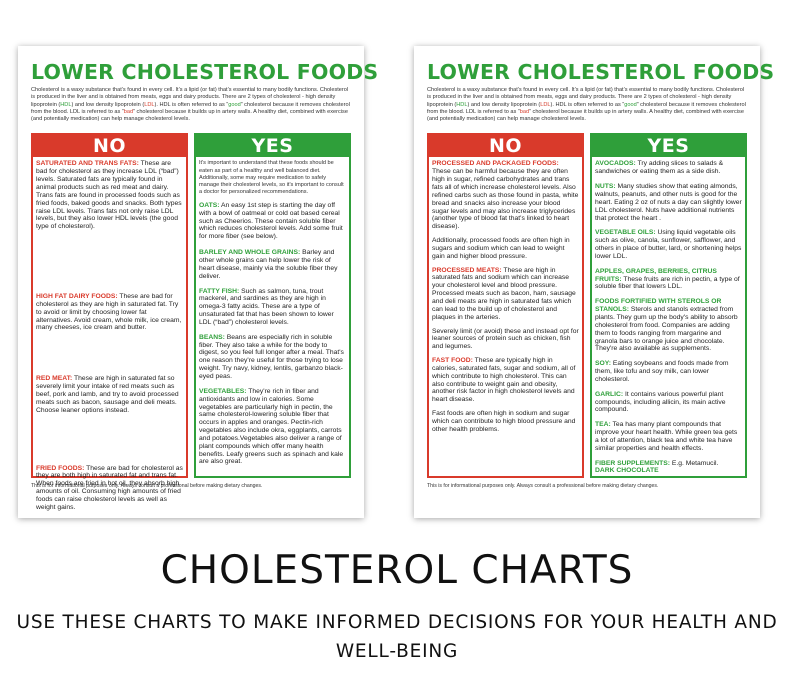 This screenshot has width=794, height=690. Describe the element at coordinates (397, 570) in the screenshot. I see `main-title: CHOLESTEROL CHARTS` at that location.